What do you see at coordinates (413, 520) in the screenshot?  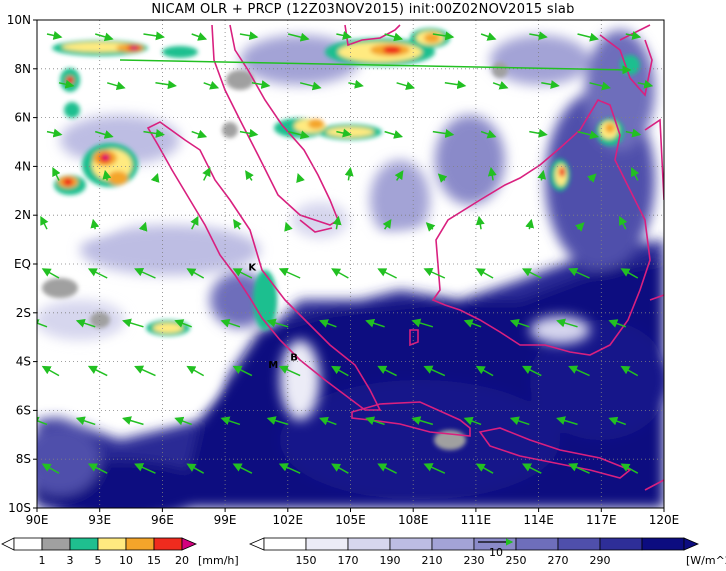 I see `x-tick-label: 108E` at bounding box center [413, 520].